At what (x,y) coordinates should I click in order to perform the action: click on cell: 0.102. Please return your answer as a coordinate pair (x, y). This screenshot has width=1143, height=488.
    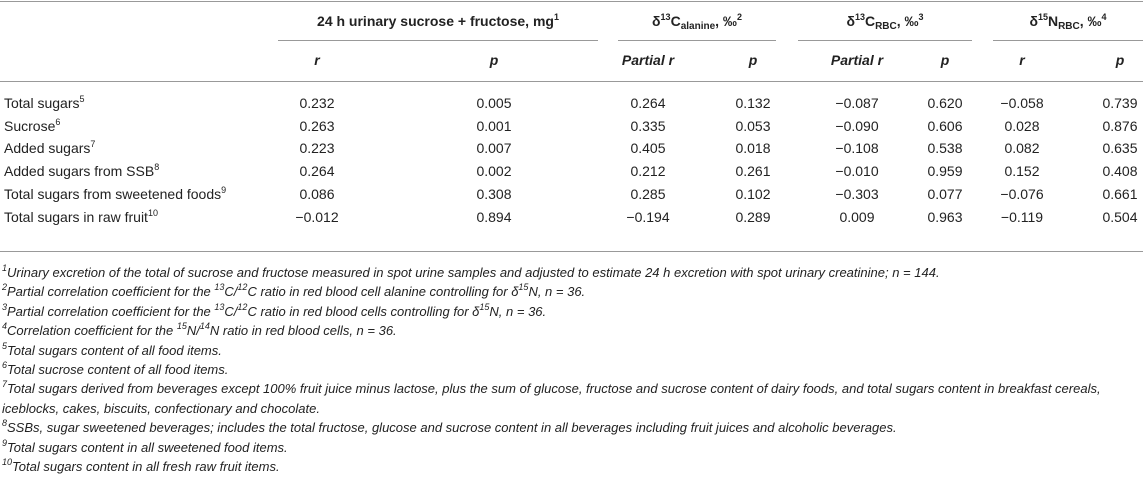
    Looking at the image, I should click on (753, 193).